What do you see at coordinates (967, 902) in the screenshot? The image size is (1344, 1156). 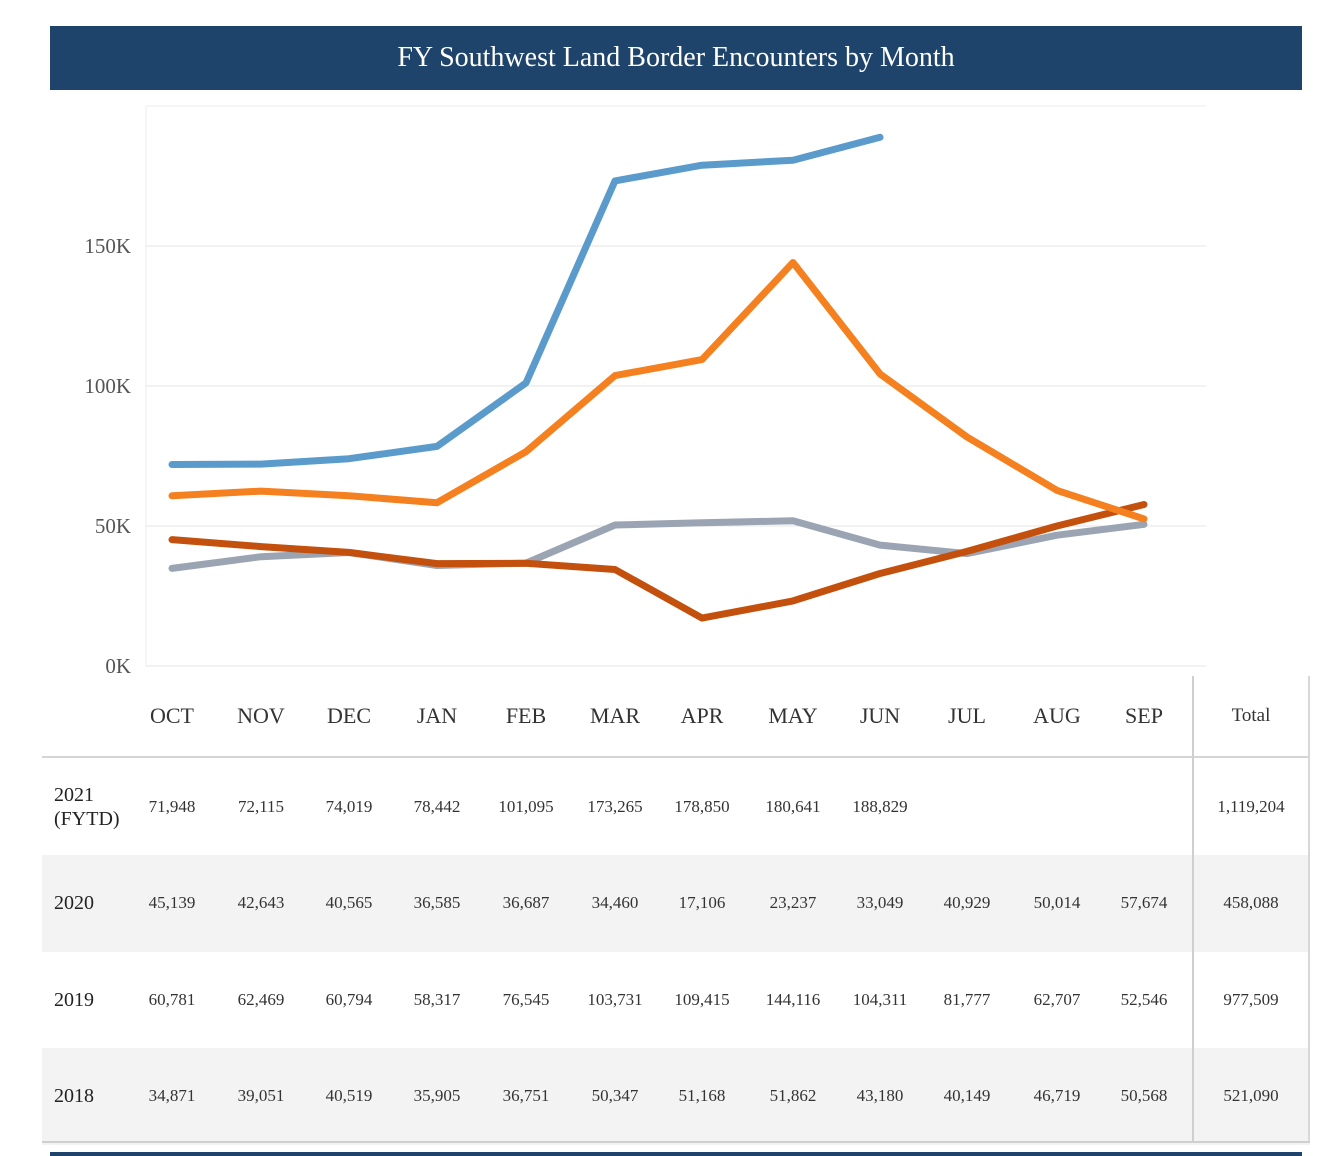 I see `table-cell: 40,929` at bounding box center [967, 902].